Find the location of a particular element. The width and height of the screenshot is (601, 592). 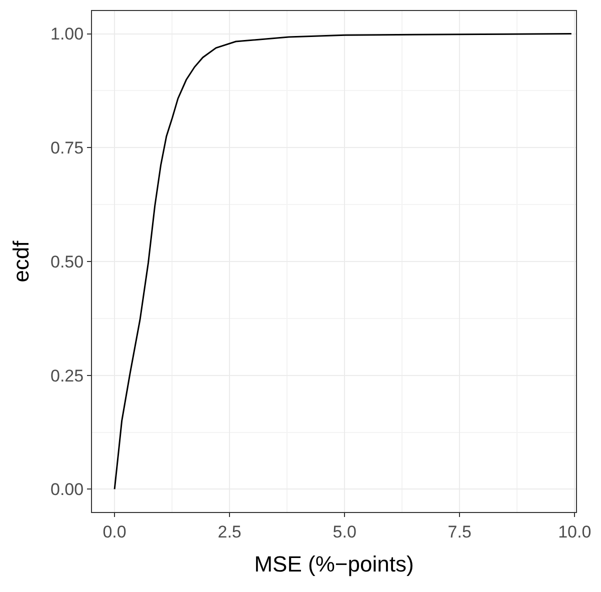

x-axis-title: MSE (%−points) is located at coordinates (334, 563).